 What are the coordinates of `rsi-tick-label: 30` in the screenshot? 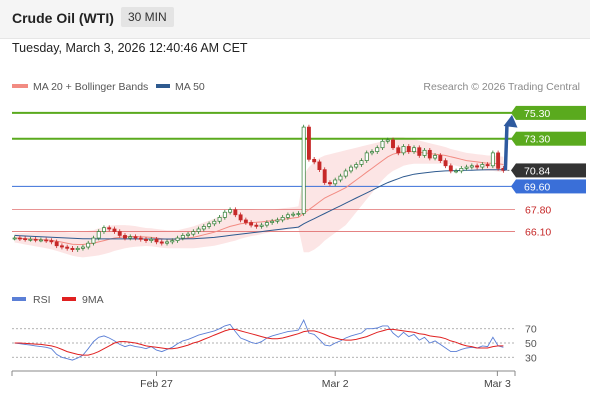 It's located at (531, 358).